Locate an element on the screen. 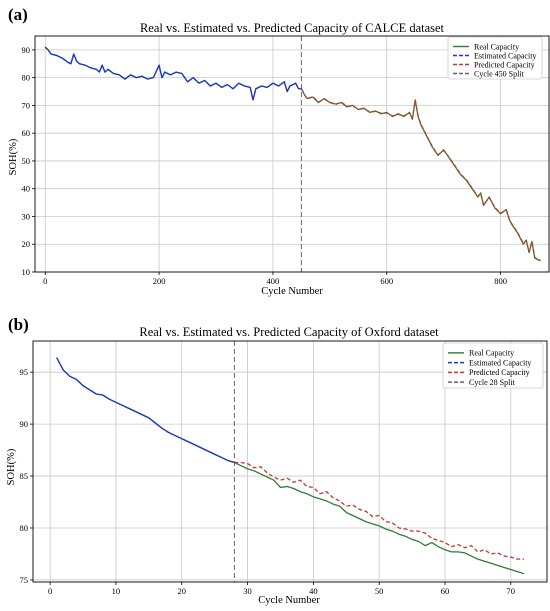 This screenshot has height=611, width=550. y-tick-label: 70 is located at coordinates (26, 105).